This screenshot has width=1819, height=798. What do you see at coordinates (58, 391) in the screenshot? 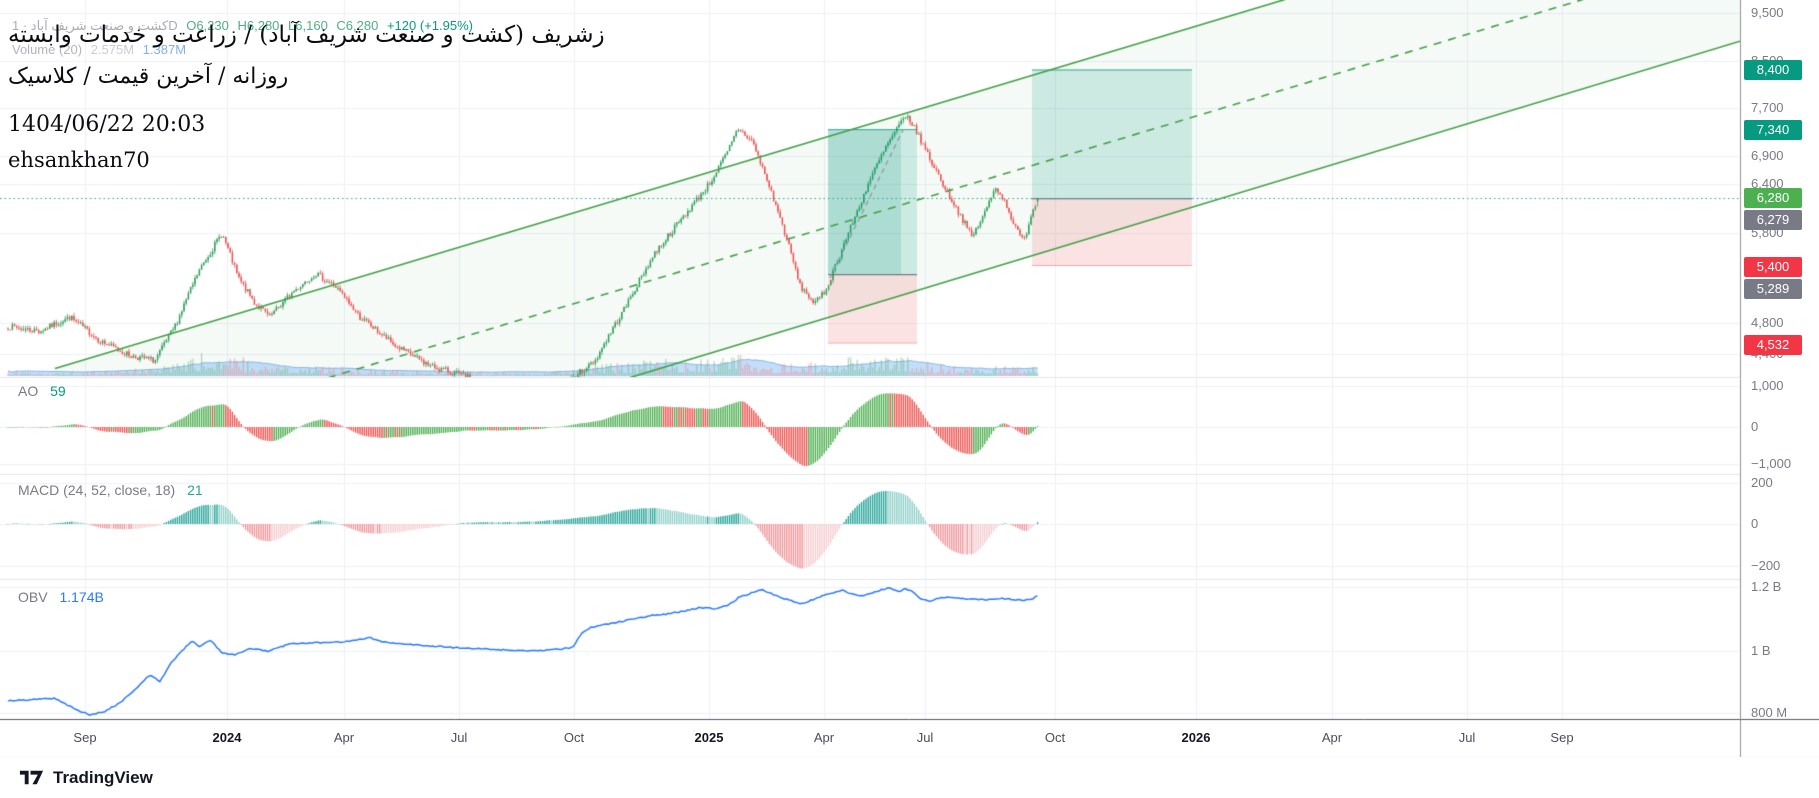
I see `ao-value: 59` at bounding box center [58, 391].